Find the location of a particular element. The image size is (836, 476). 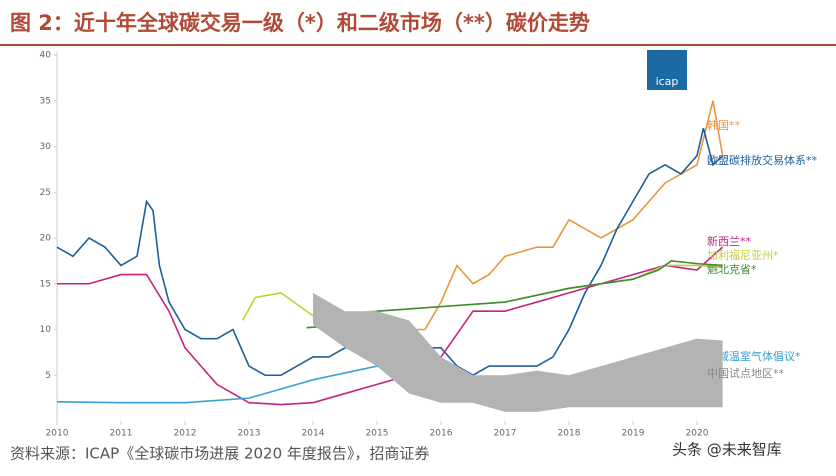

x-tick-label: 2018 is located at coordinates (569, 434).